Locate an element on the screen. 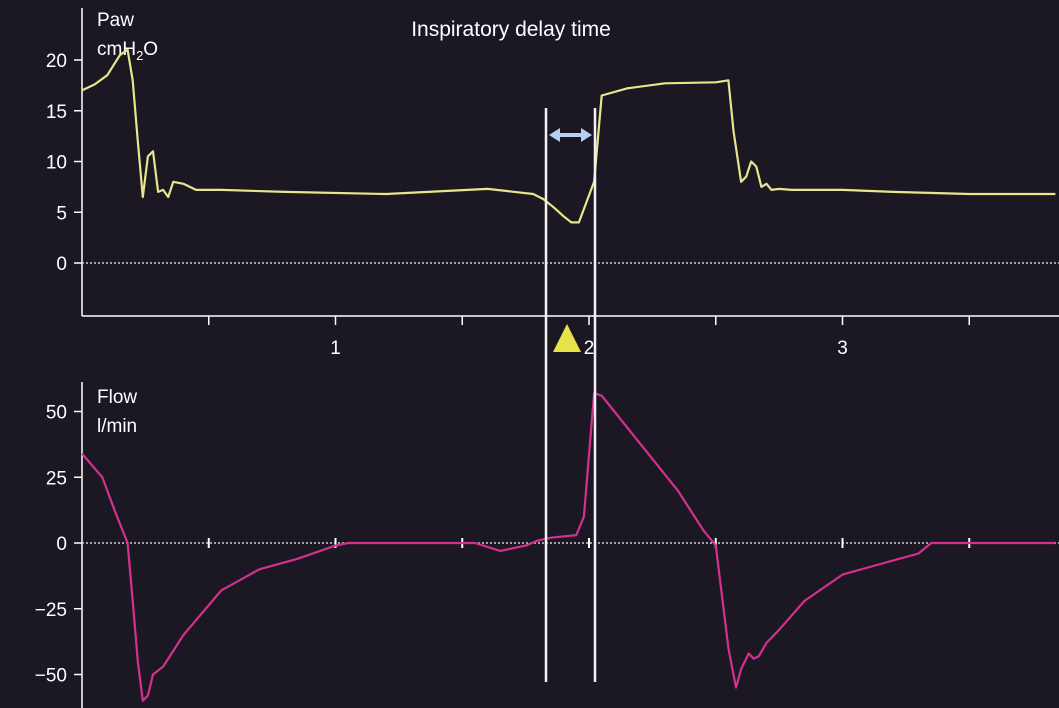 This screenshot has height=708, width=1059. pressure-unit-subscript: 2 is located at coordinates (139, 55).